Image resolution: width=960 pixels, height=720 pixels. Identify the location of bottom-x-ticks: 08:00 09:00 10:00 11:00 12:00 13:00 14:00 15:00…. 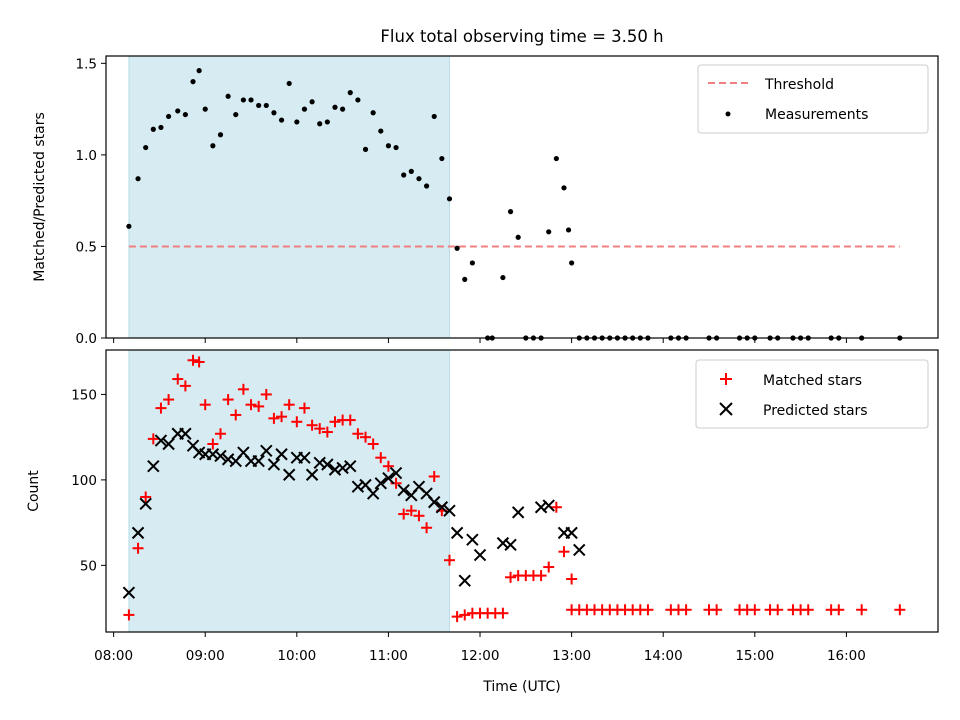
(480, 648).